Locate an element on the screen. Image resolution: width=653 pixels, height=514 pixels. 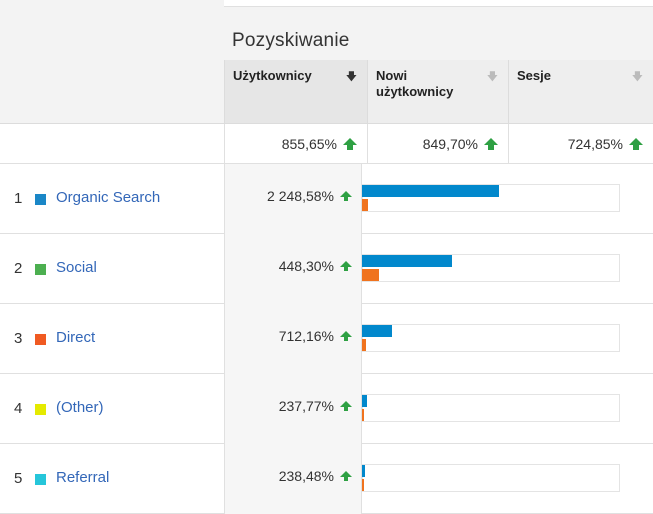
row-rank: 4 is located at coordinates (18, 408).